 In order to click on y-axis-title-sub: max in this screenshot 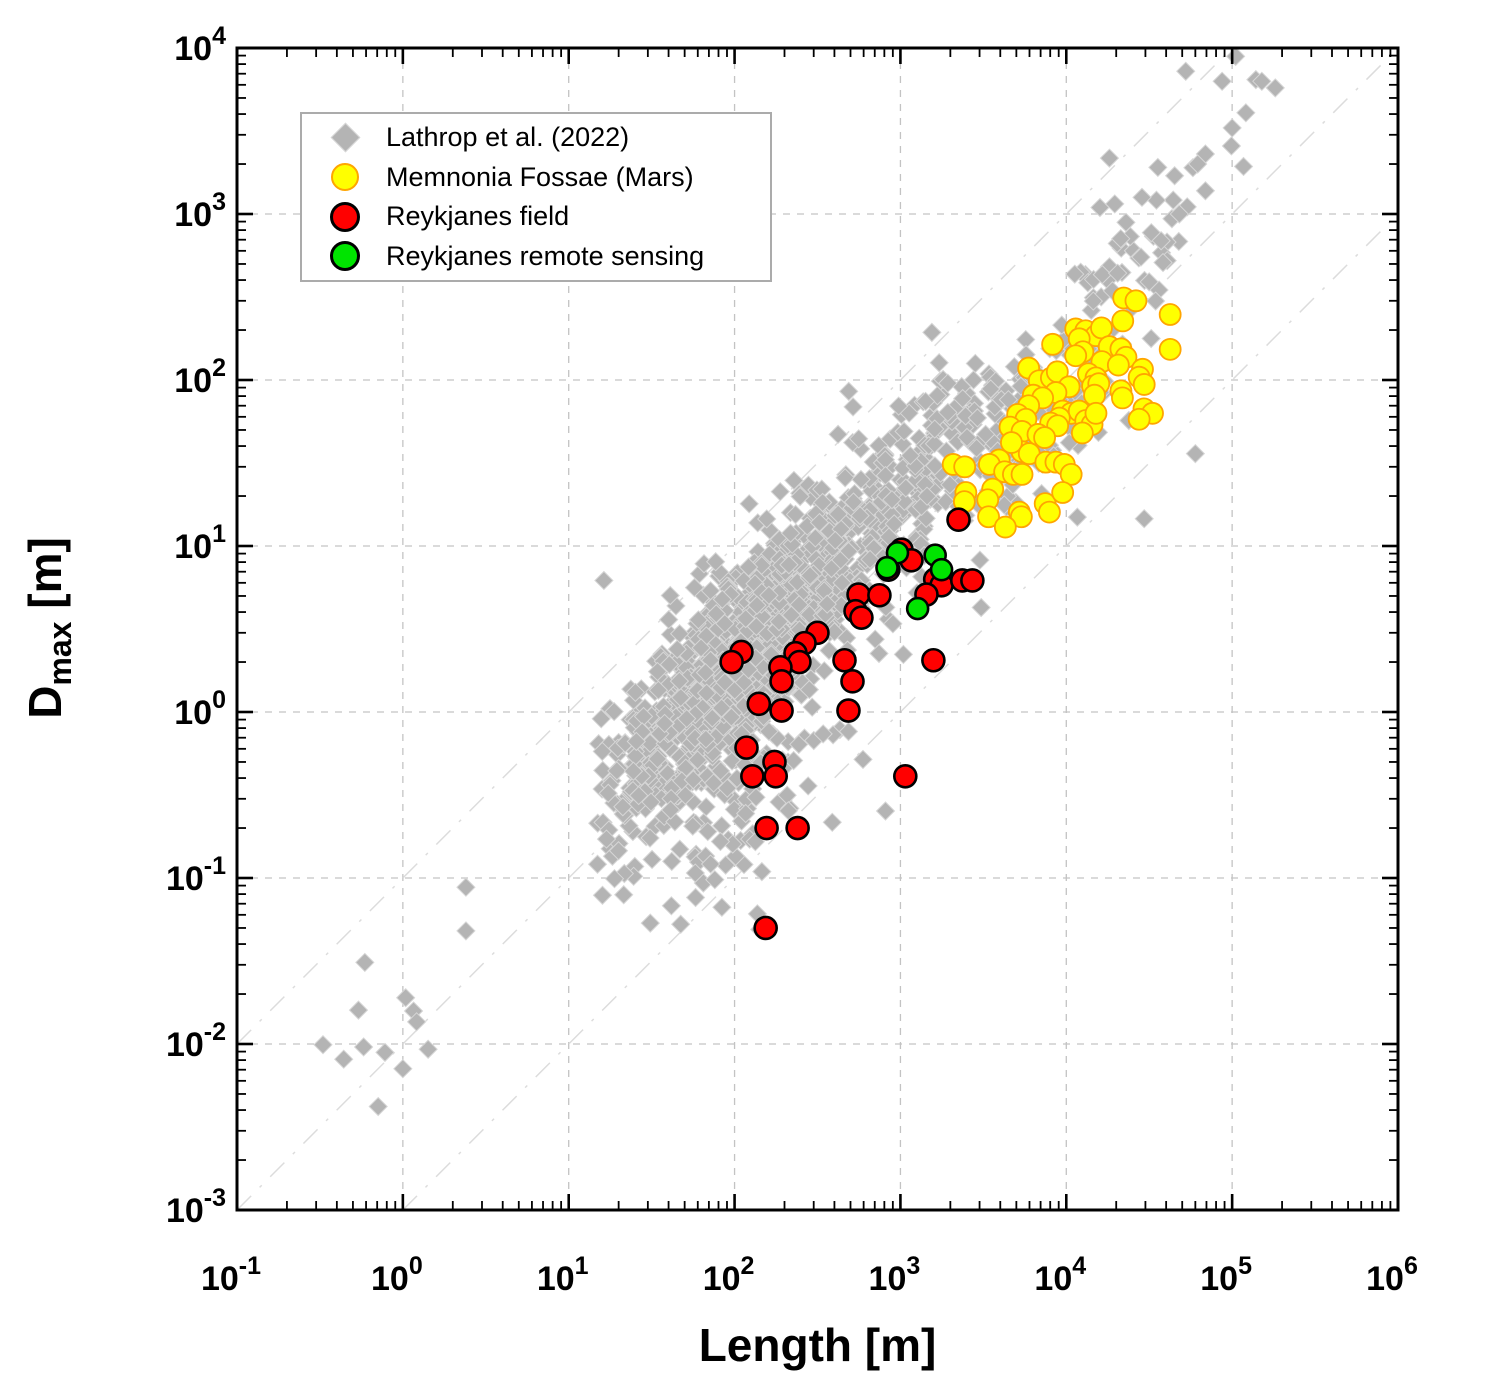, I will do `click(60, 653)`.